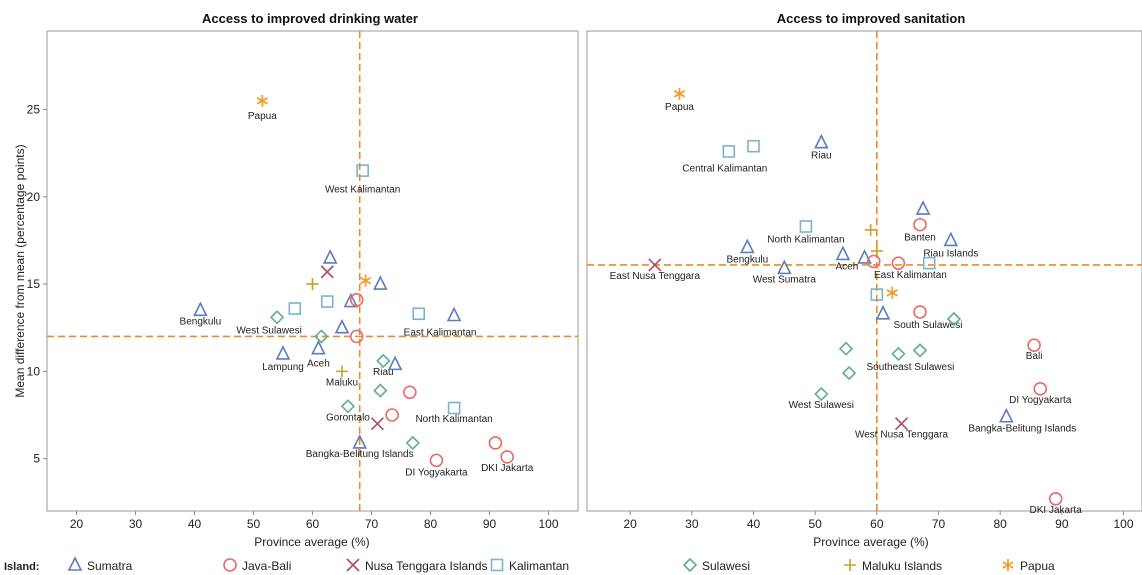  What do you see at coordinates (901, 435) in the screenshot?
I see `point-label: West Nusa Tenggara` at bounding box center [901, 435].